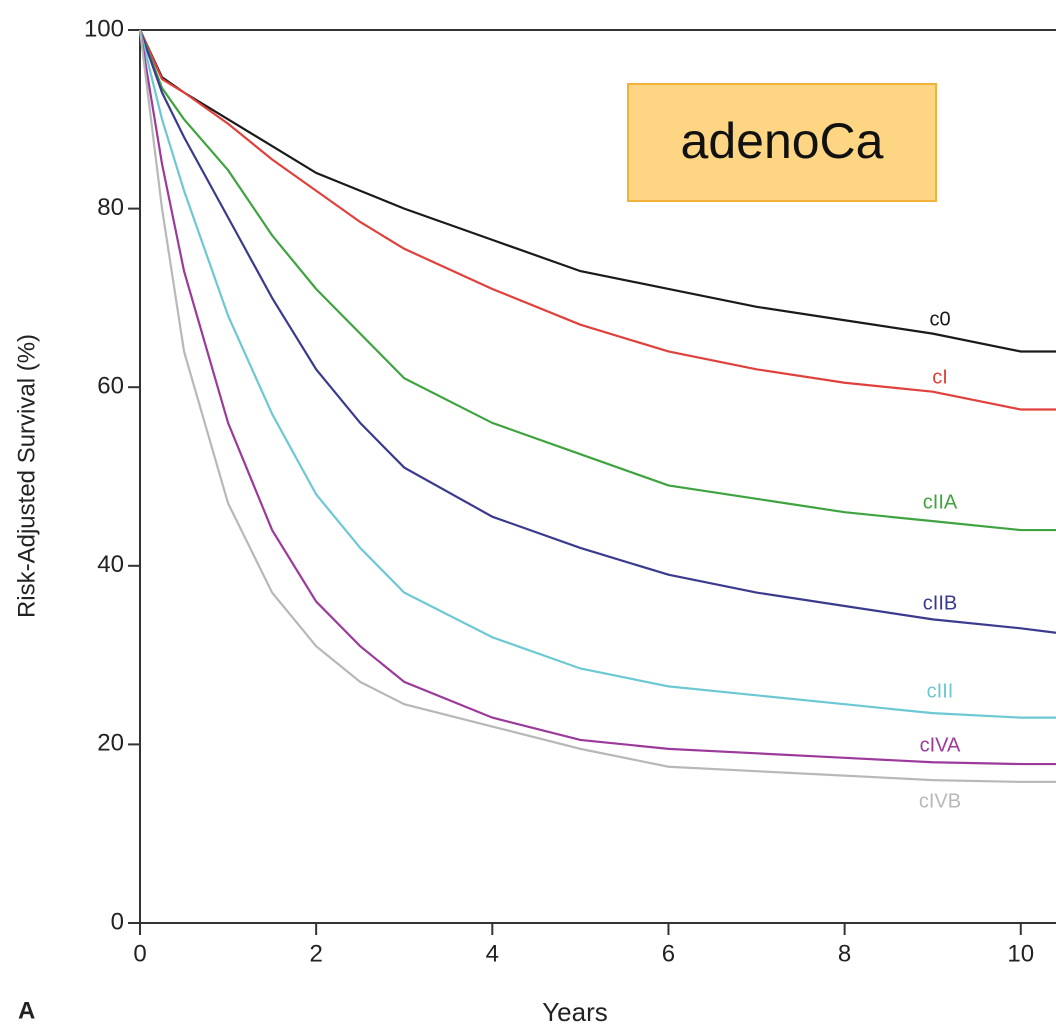 This screenshot has width=1056, height=1030. I want to click on series-label: cIIA, so click(940, 502).